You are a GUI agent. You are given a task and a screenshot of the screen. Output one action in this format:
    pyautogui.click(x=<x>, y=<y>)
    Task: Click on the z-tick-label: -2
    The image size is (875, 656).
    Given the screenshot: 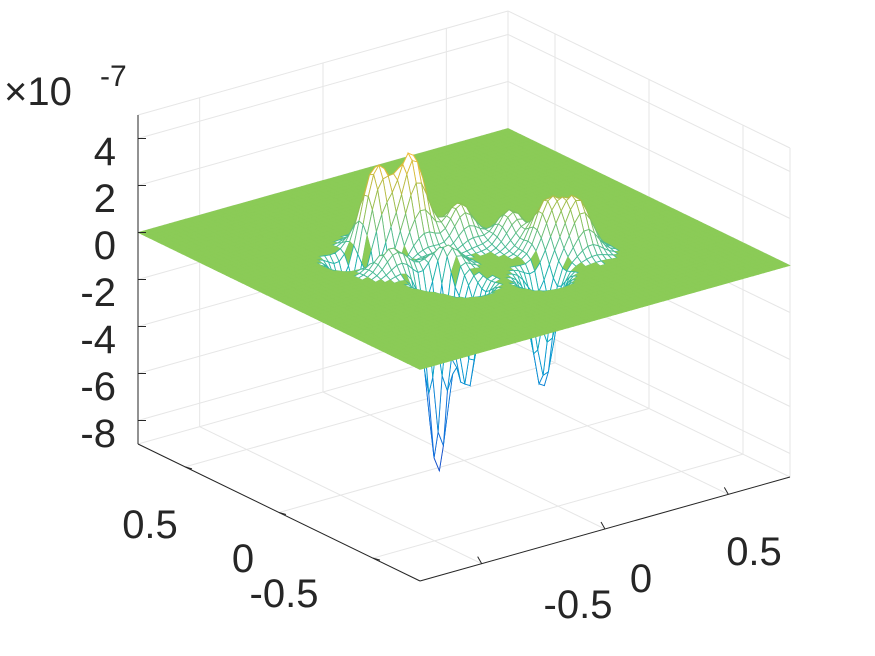 What is the action you would take?
    pyautogui.click(x=98, y=293)
    